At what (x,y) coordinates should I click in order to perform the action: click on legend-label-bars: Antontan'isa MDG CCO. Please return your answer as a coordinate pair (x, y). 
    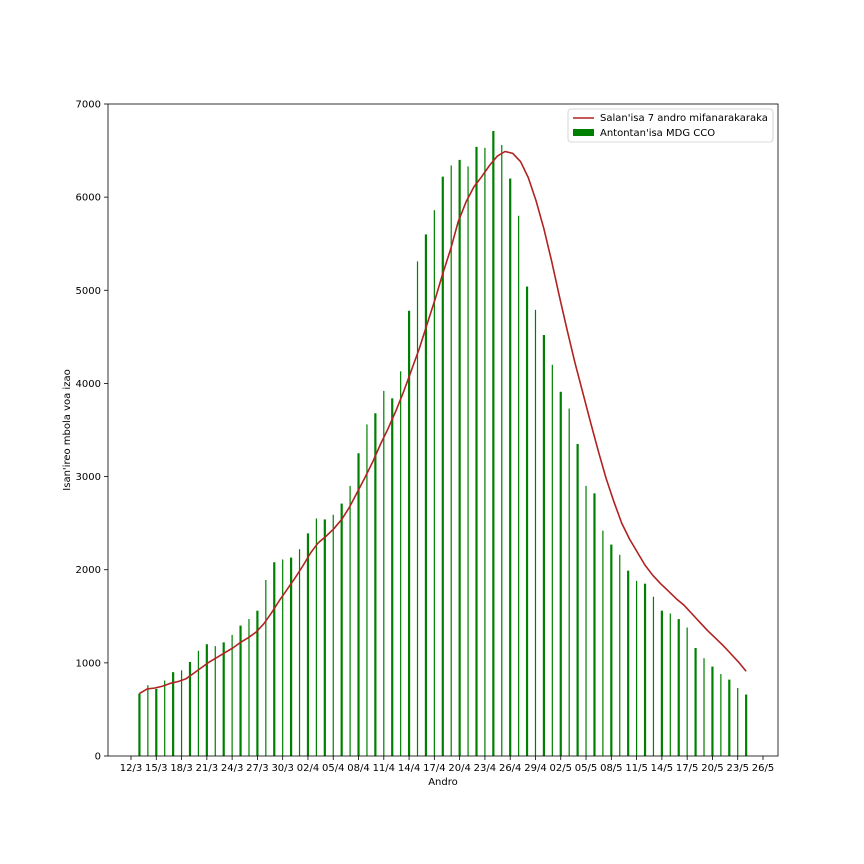
    Looking at the image, I should click on (657, 133).